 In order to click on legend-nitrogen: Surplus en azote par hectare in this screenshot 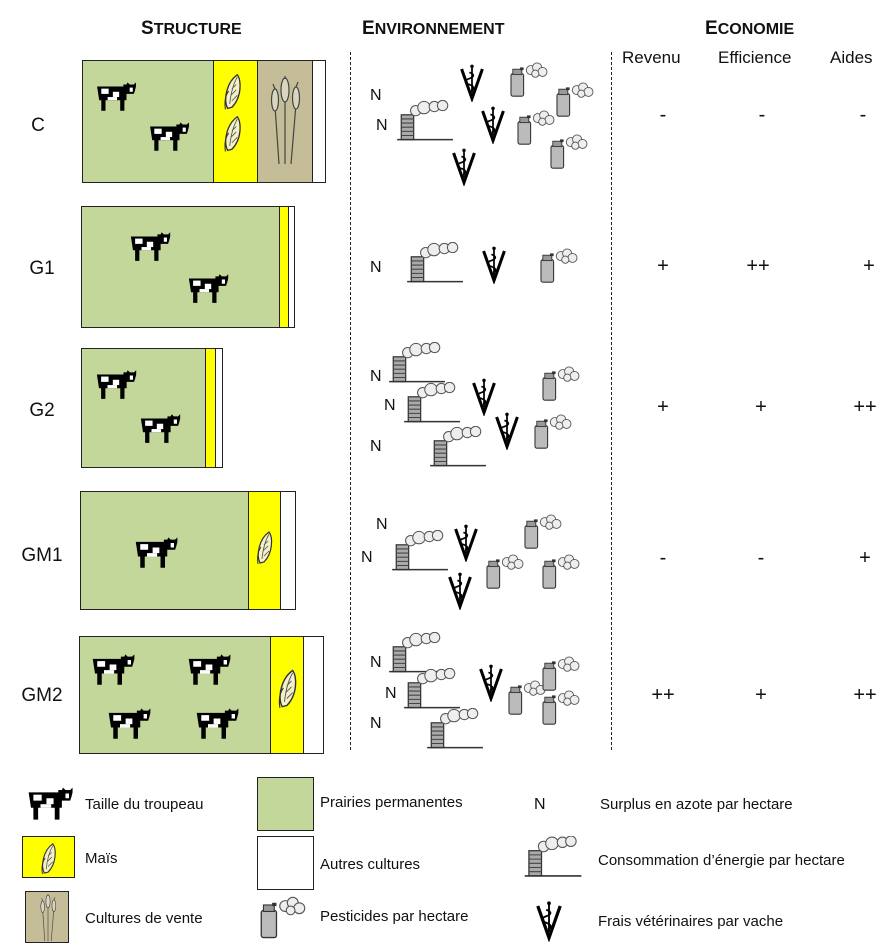, I will do `click(696, 804)`.